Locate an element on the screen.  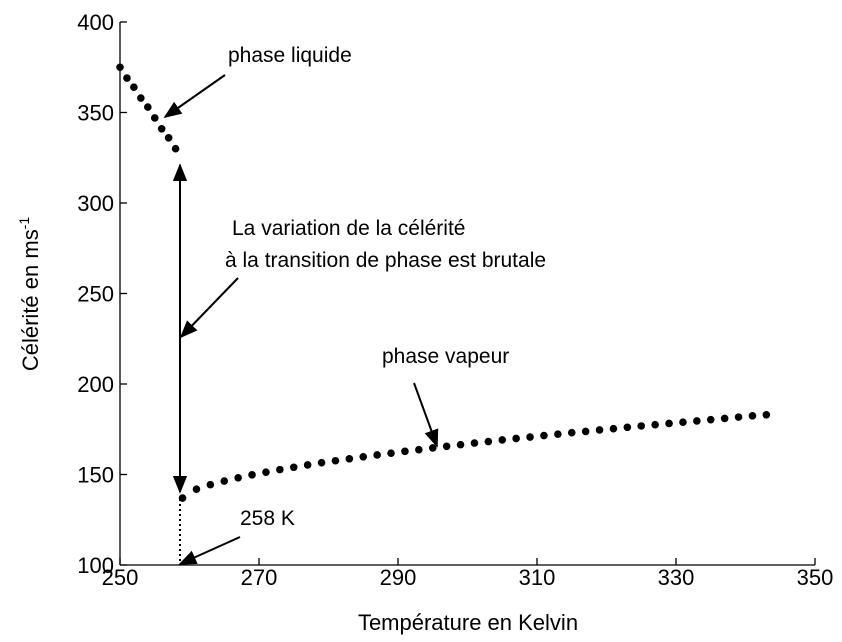
y-tick-label: 250 is located at coordinates (95, 294).